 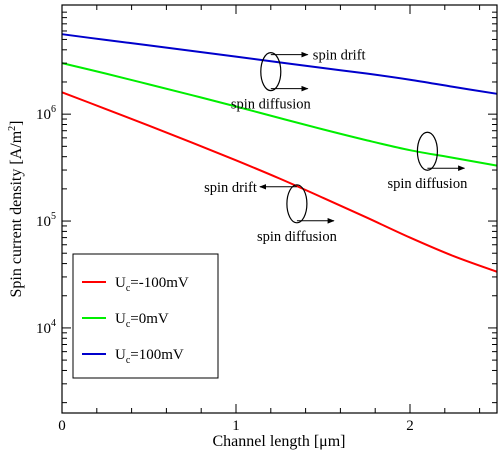 I want to click on annotation-ellipse-a3, so click(x=297, y=204).